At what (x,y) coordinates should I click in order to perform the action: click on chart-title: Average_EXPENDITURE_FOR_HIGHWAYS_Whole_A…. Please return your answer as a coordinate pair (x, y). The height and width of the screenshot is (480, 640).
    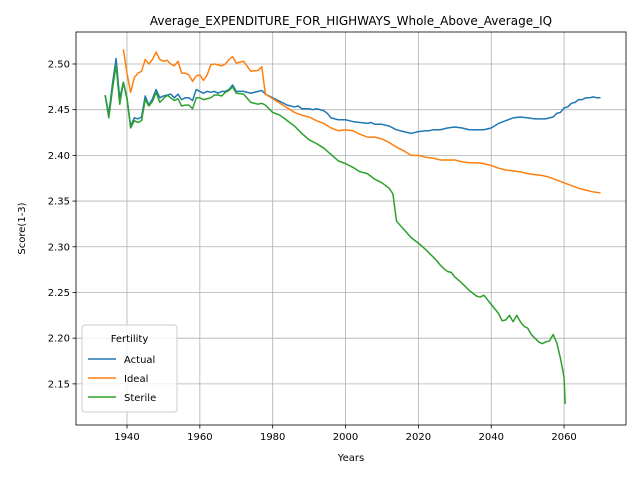
    Looking at the image, I should click on (351, 21).